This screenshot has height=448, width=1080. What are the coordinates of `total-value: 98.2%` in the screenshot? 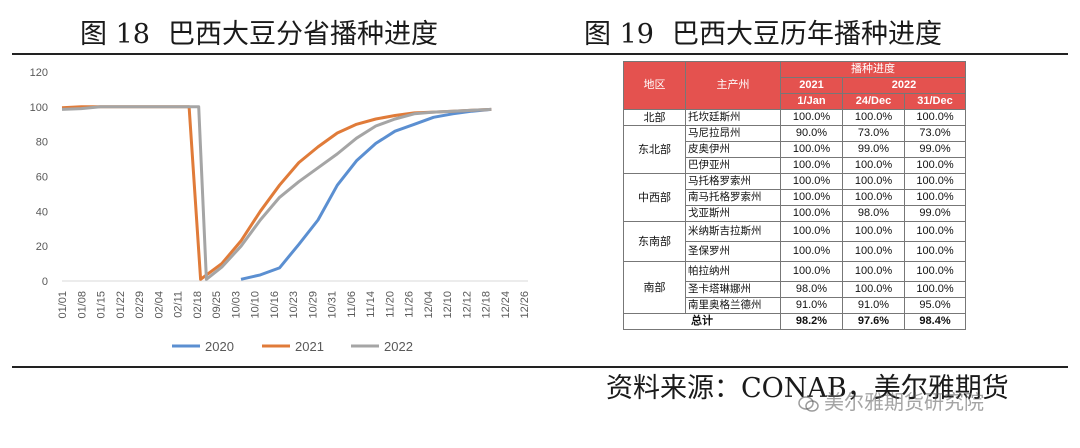 It's located at (811, 321).